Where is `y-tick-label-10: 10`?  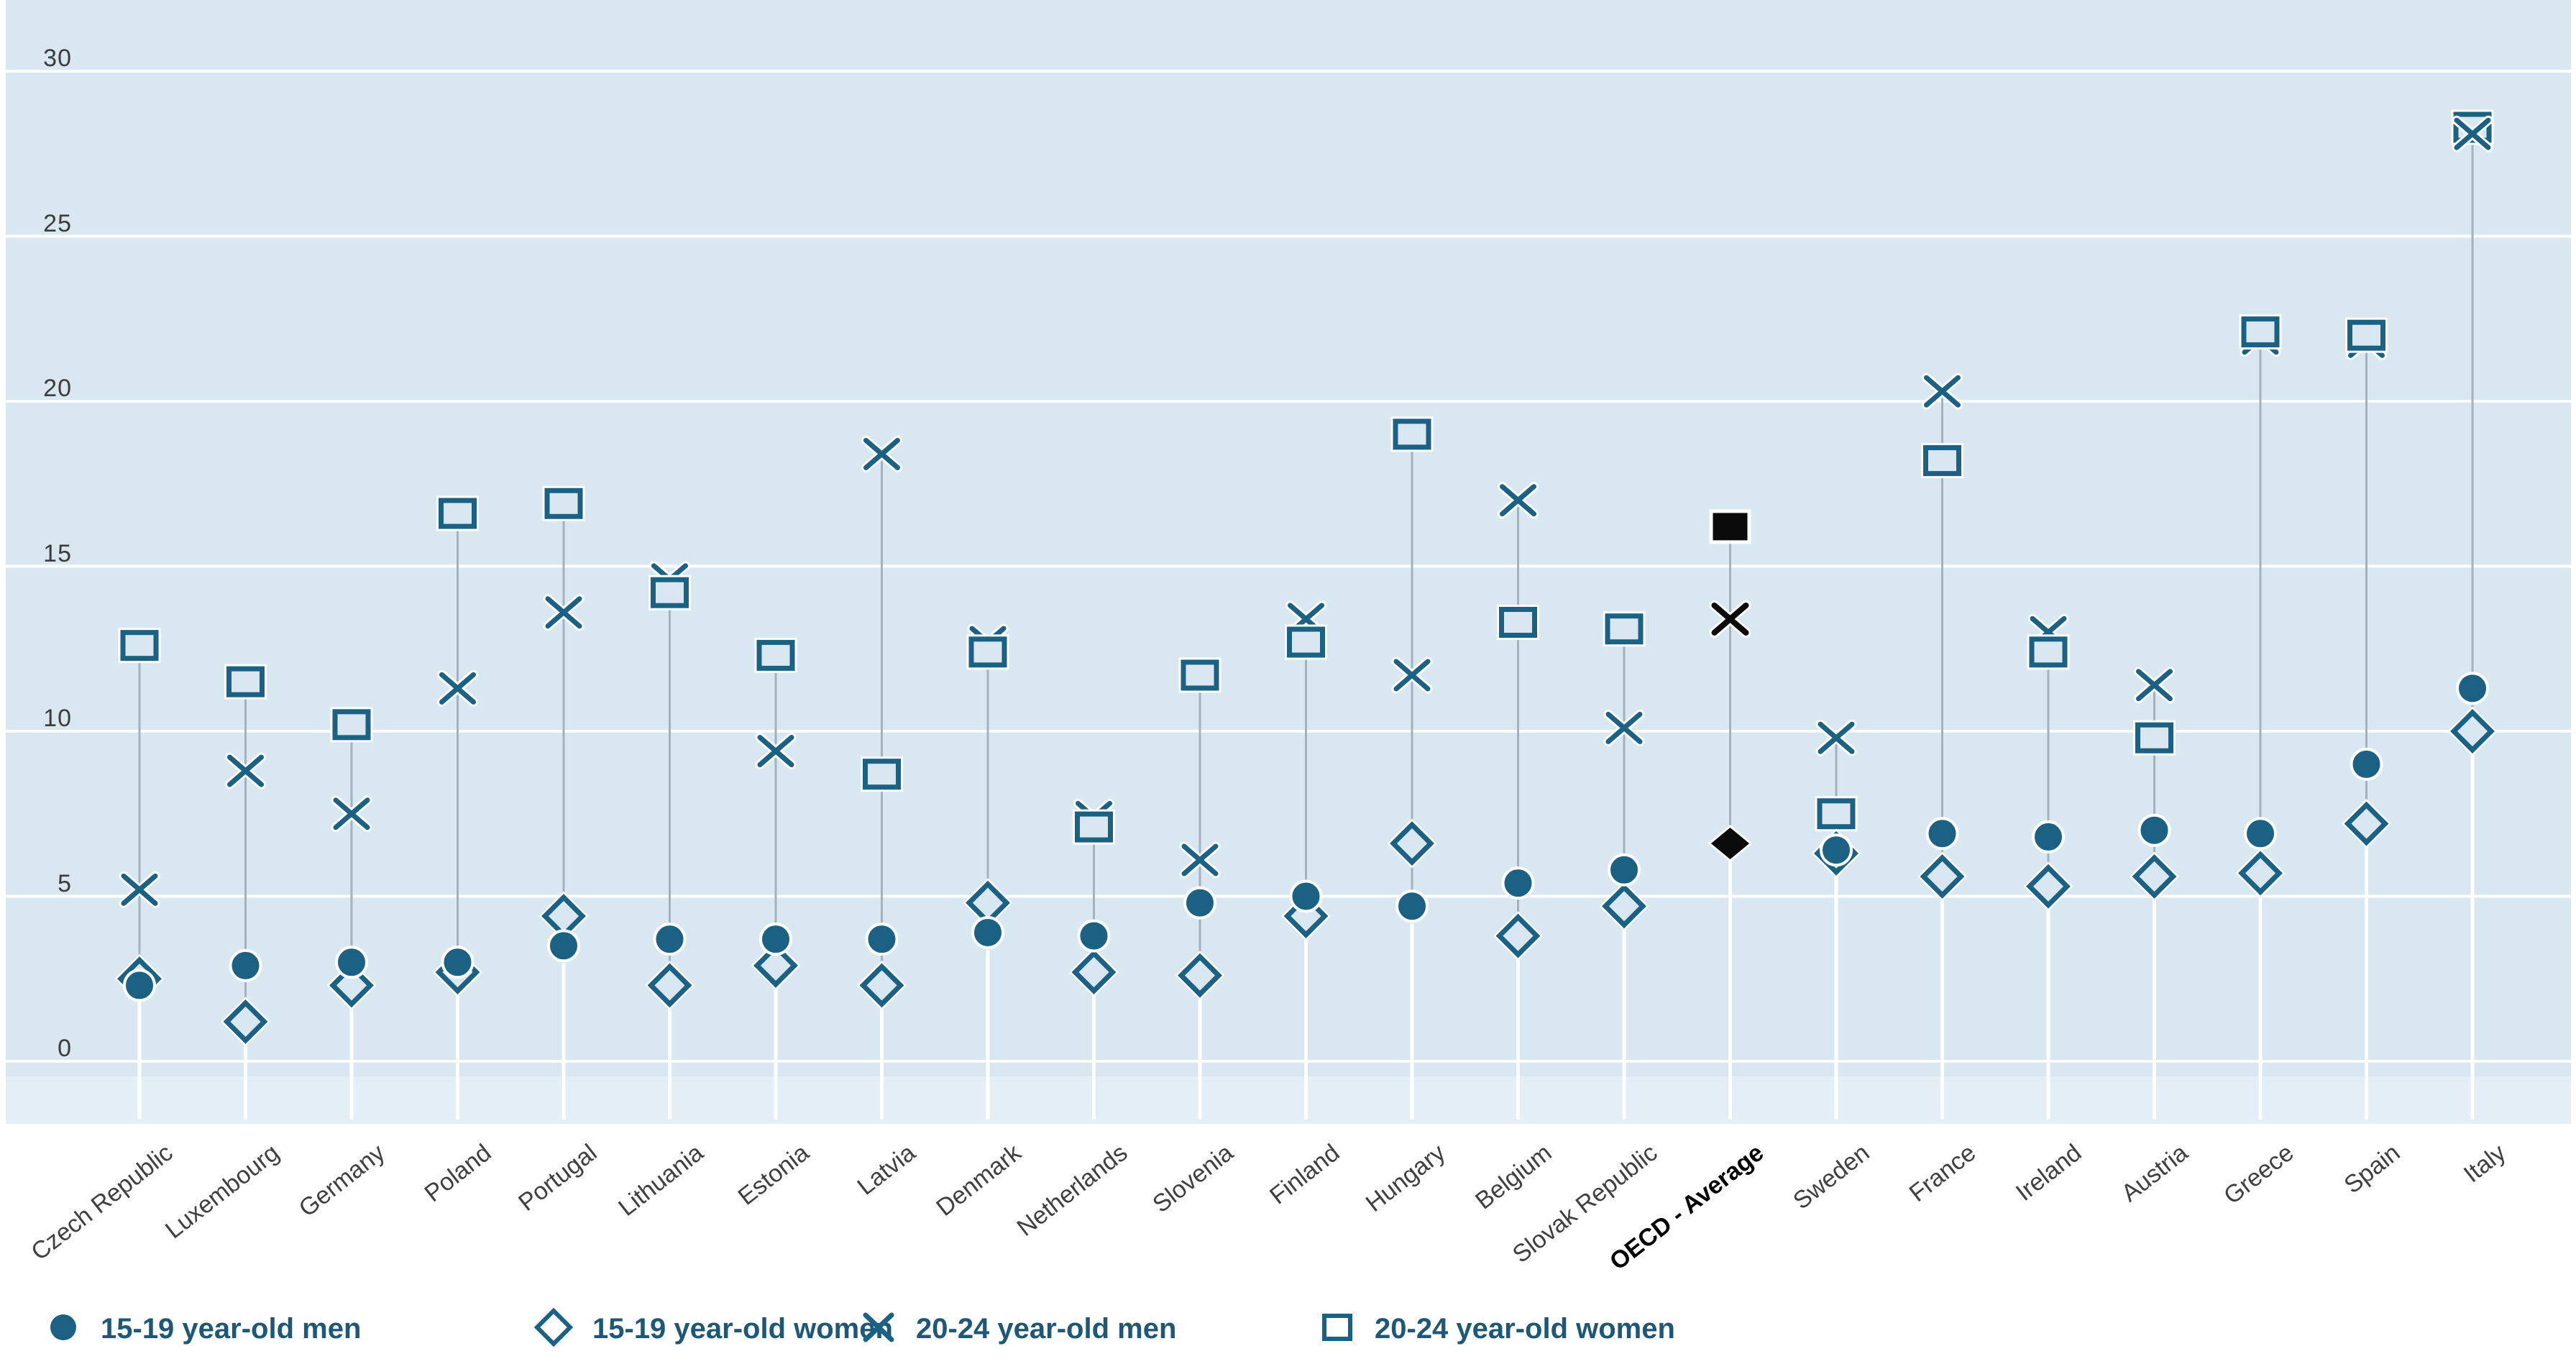
y-tick-label-10: 10 is located at coordinates (57, 718).